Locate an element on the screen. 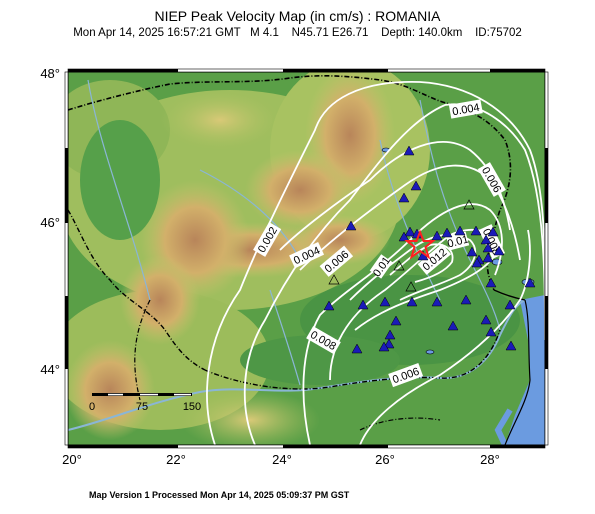  scale-label: 0 is located at coordinates (92, 407).